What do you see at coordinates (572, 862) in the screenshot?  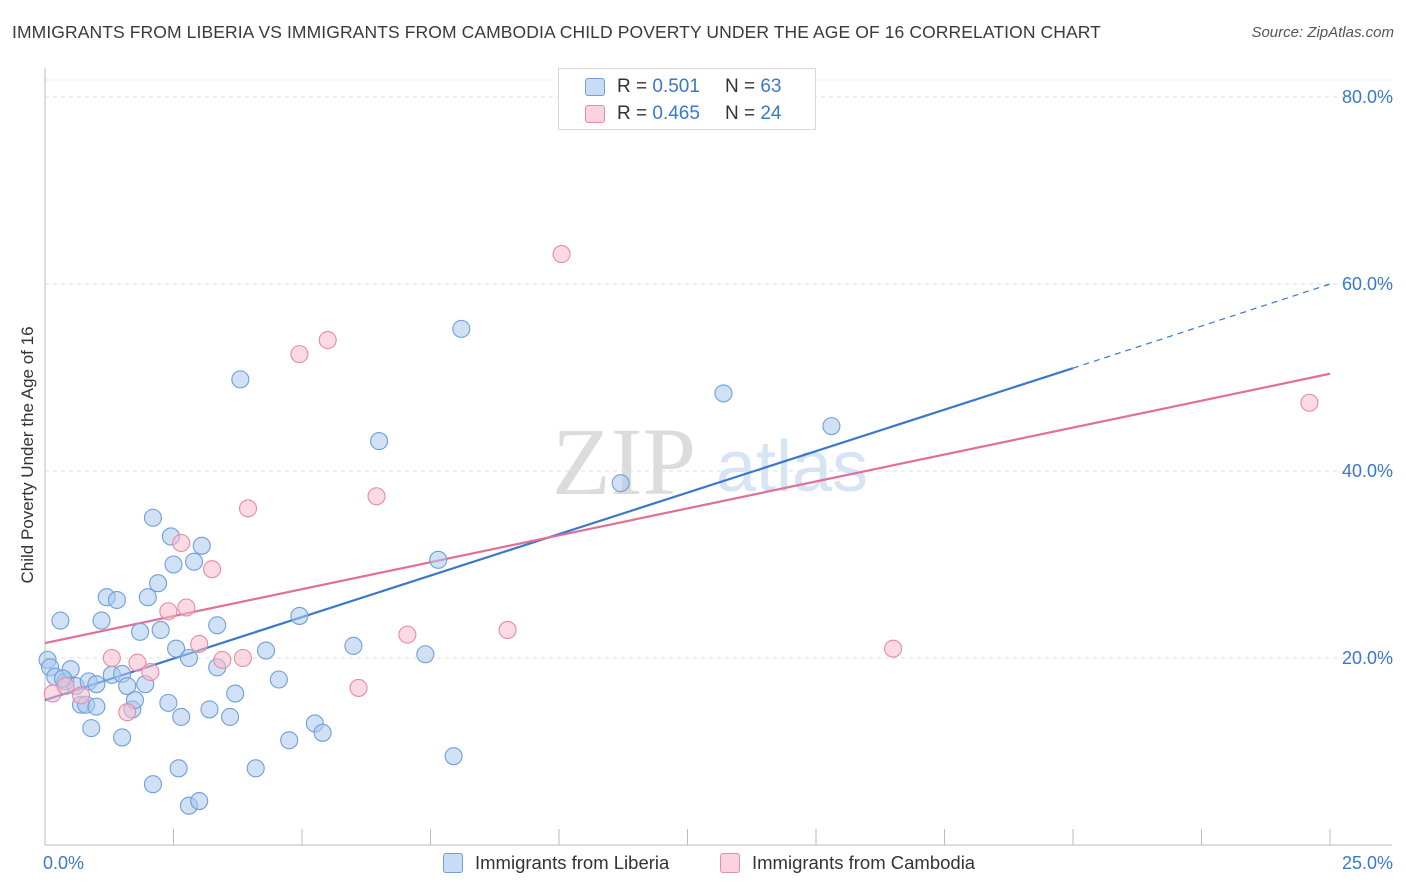 I see `series-label-liberia: Immigrants from Liberia` at bounding box center [572, 862].